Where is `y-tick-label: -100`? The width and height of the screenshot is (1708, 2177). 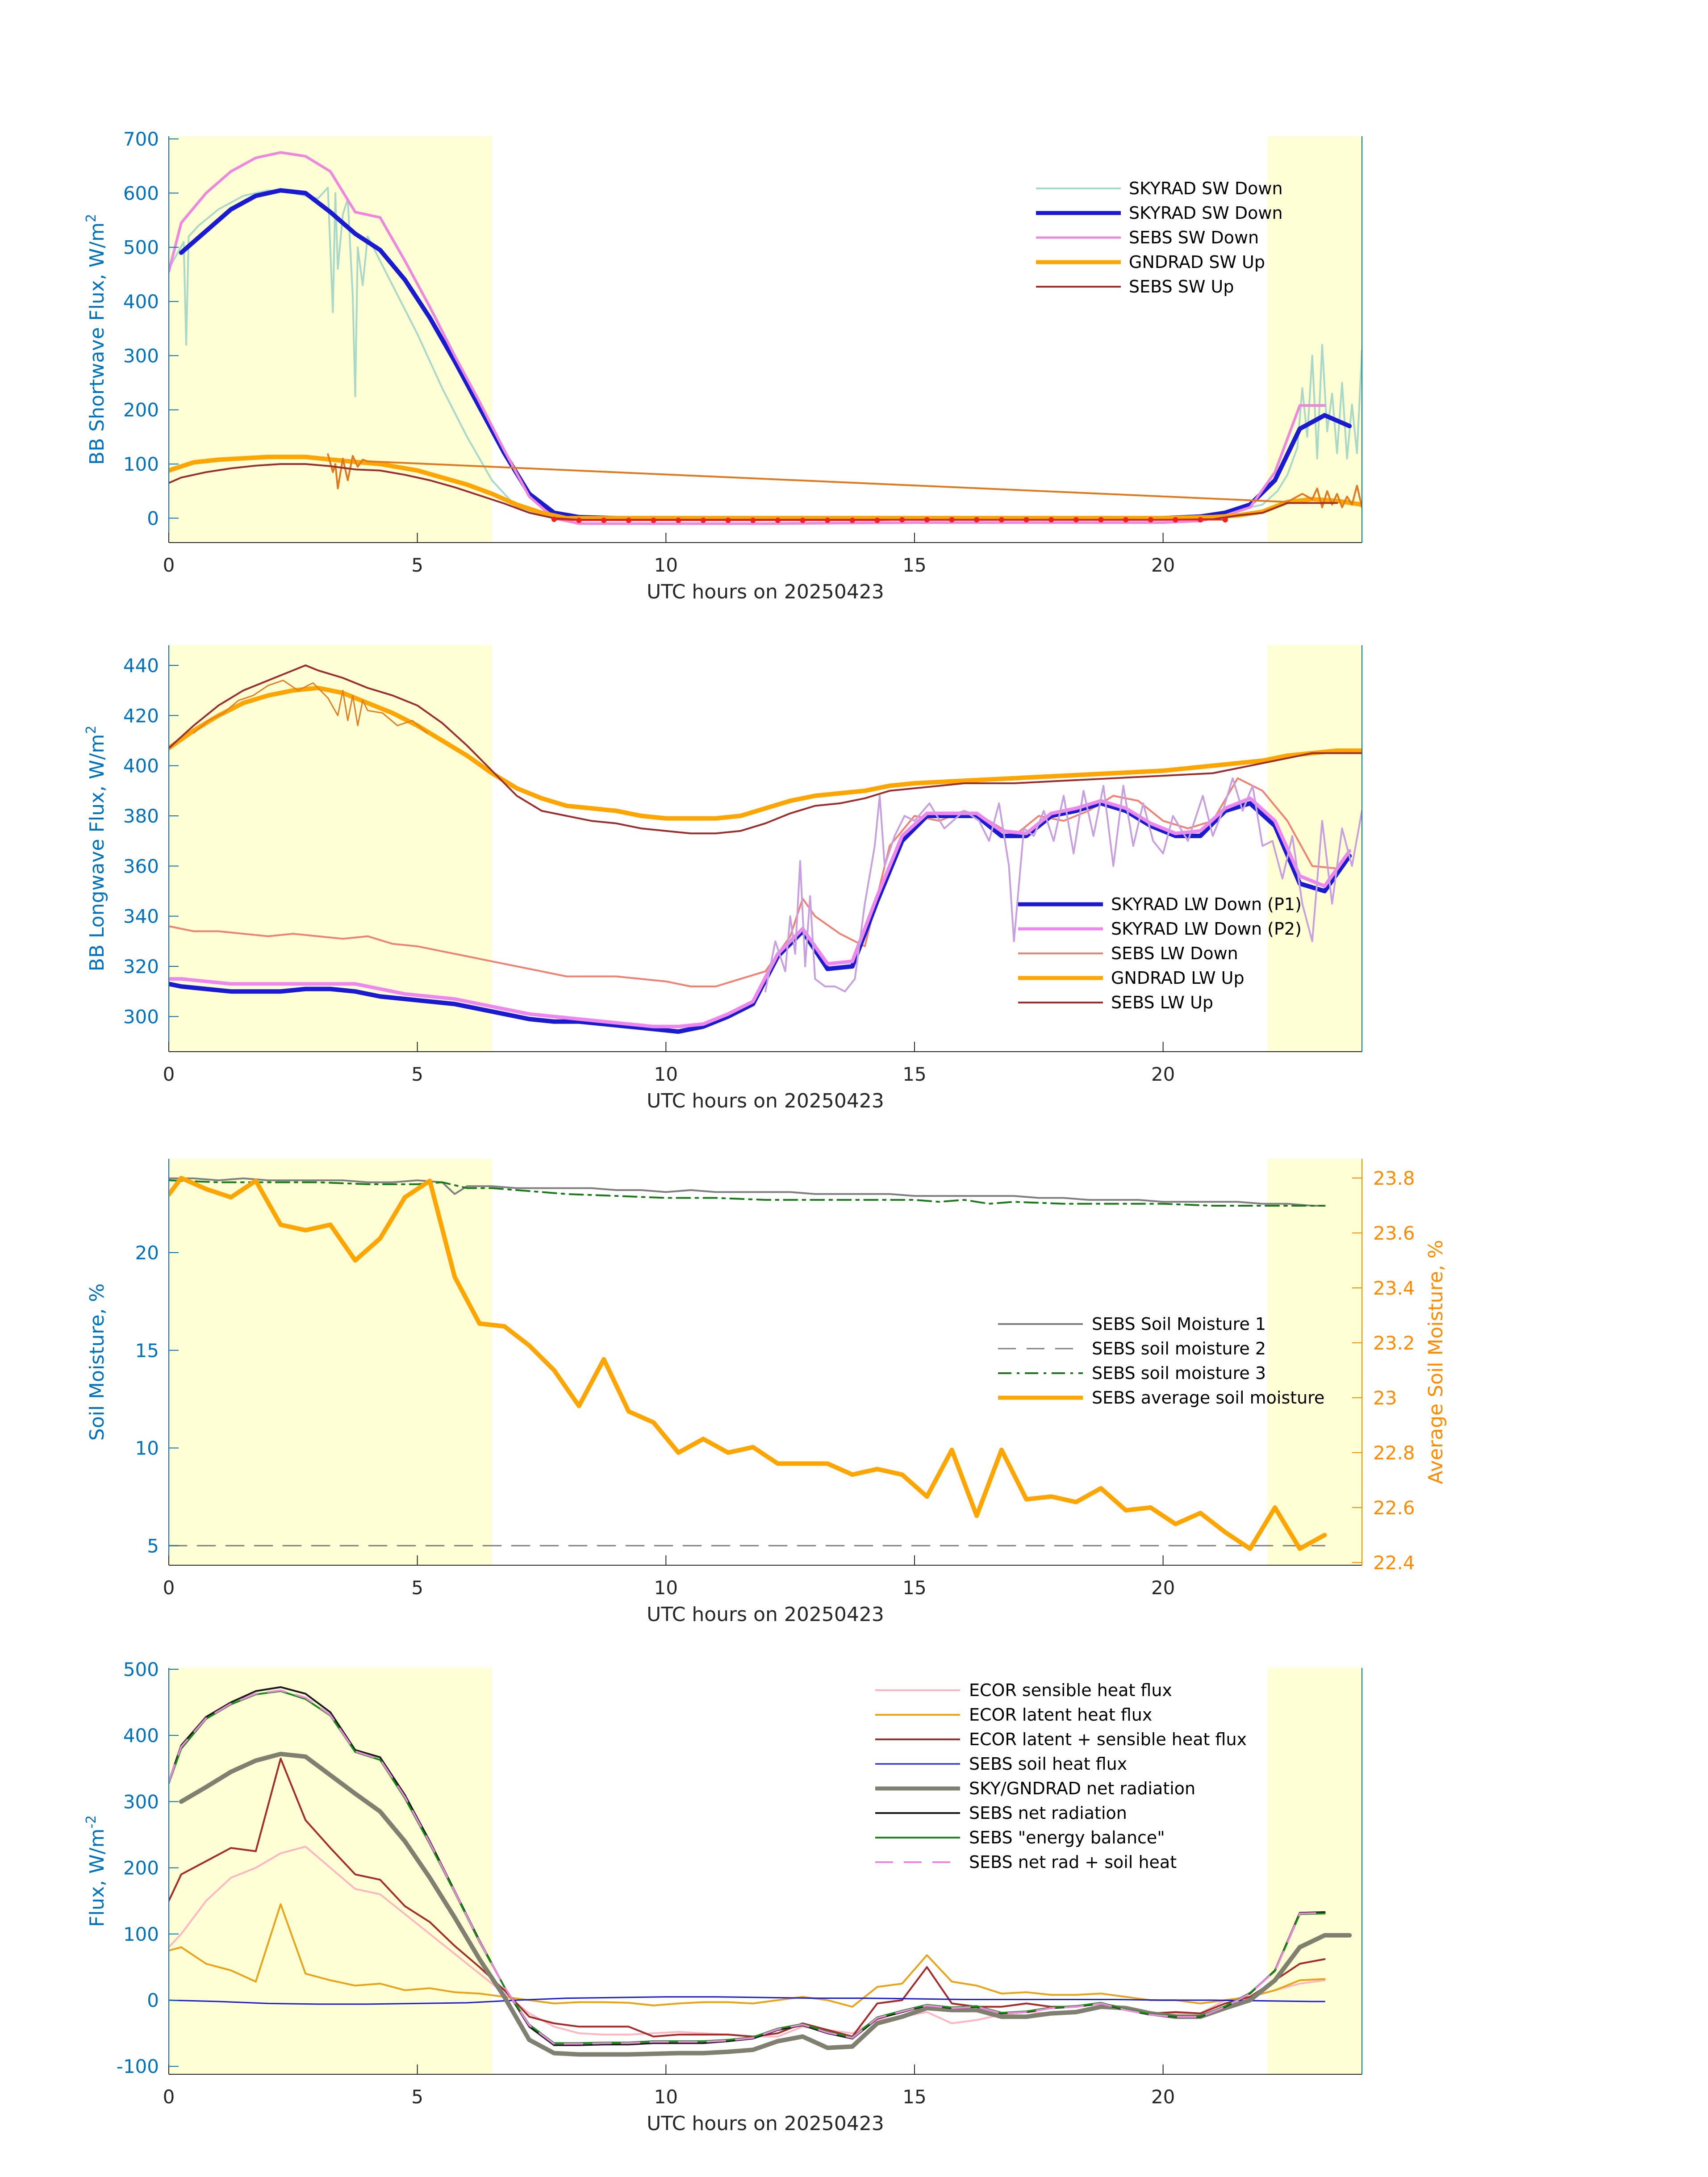
y-tick-label: -100 is located at coordinates (138, 2066).